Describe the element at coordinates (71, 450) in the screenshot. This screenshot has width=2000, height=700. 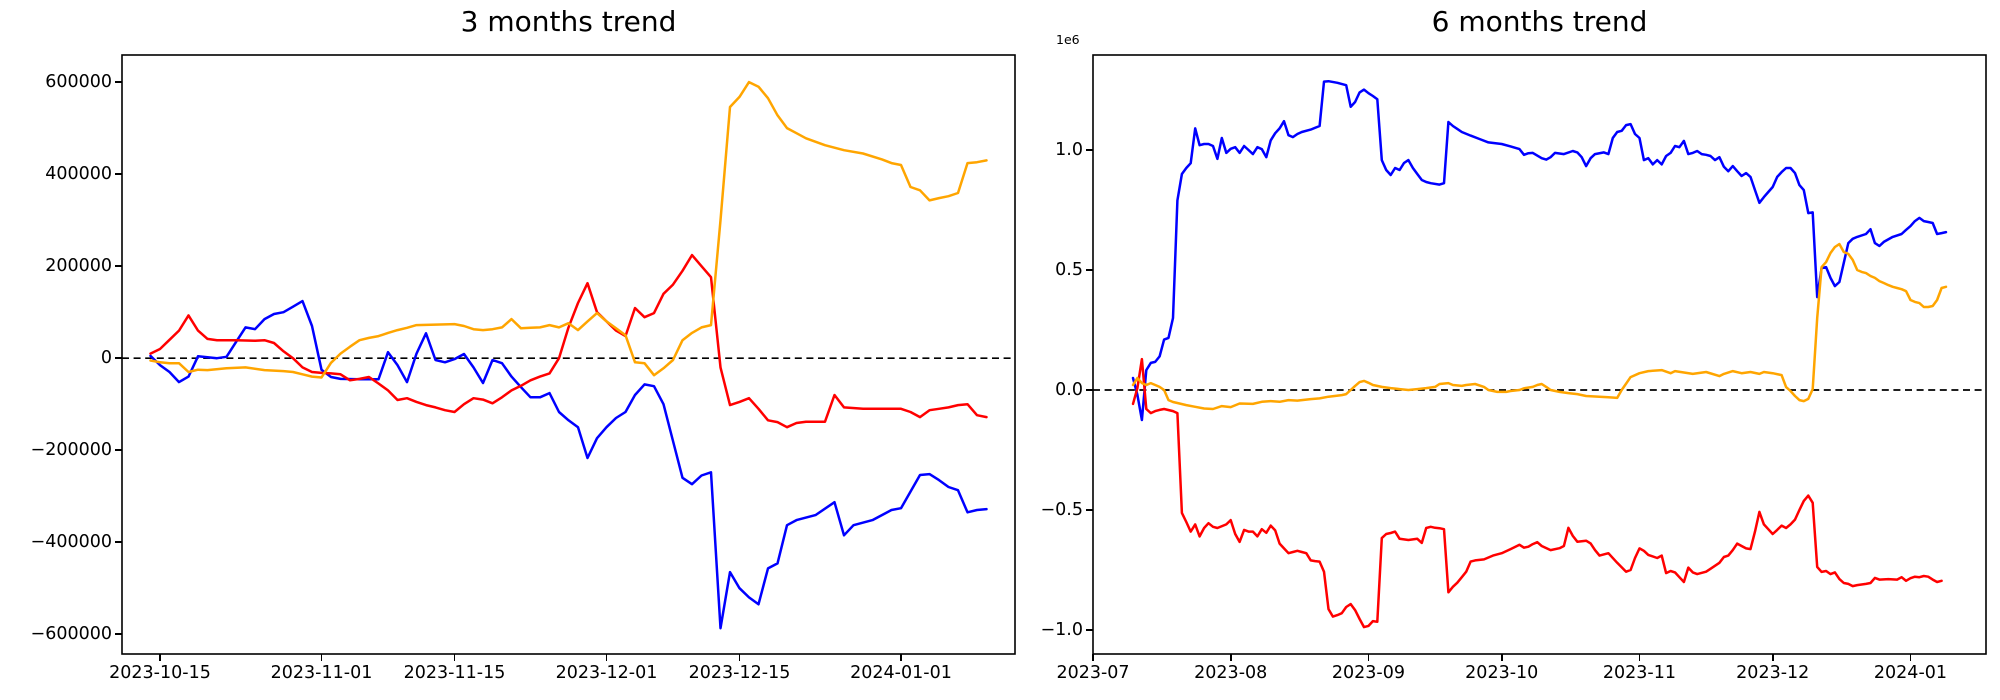
I see `y-tick-label: −200000` at that location.